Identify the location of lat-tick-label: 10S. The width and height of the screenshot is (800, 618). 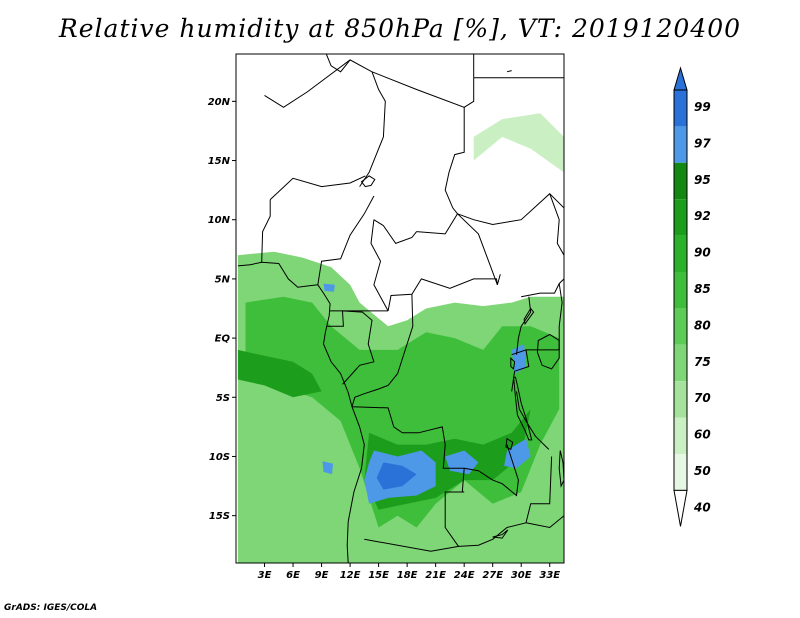
(219, 457).